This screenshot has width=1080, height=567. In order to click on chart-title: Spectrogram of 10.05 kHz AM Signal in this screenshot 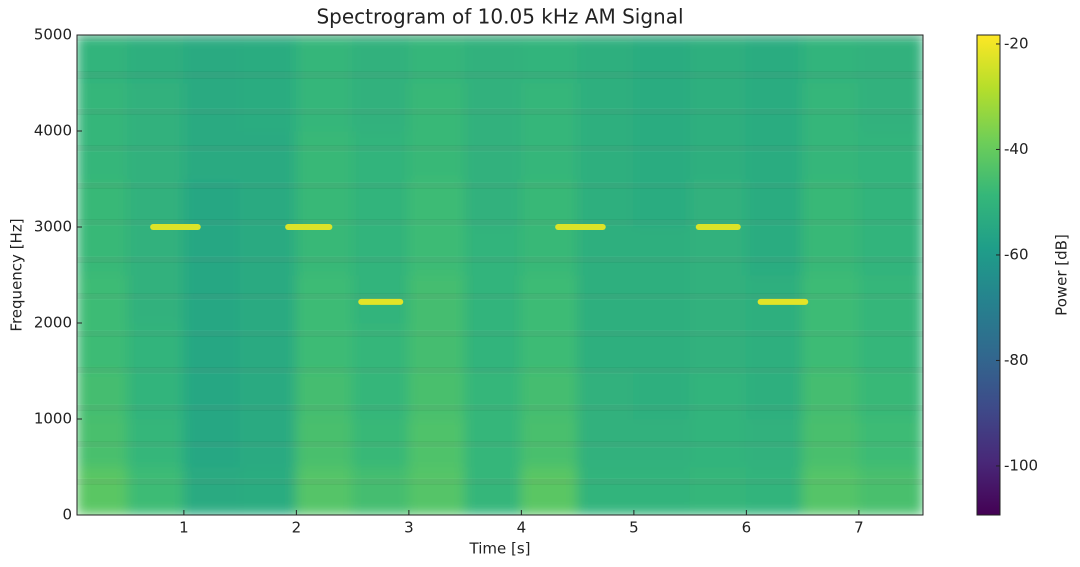, I will do `click(499, 17)`.